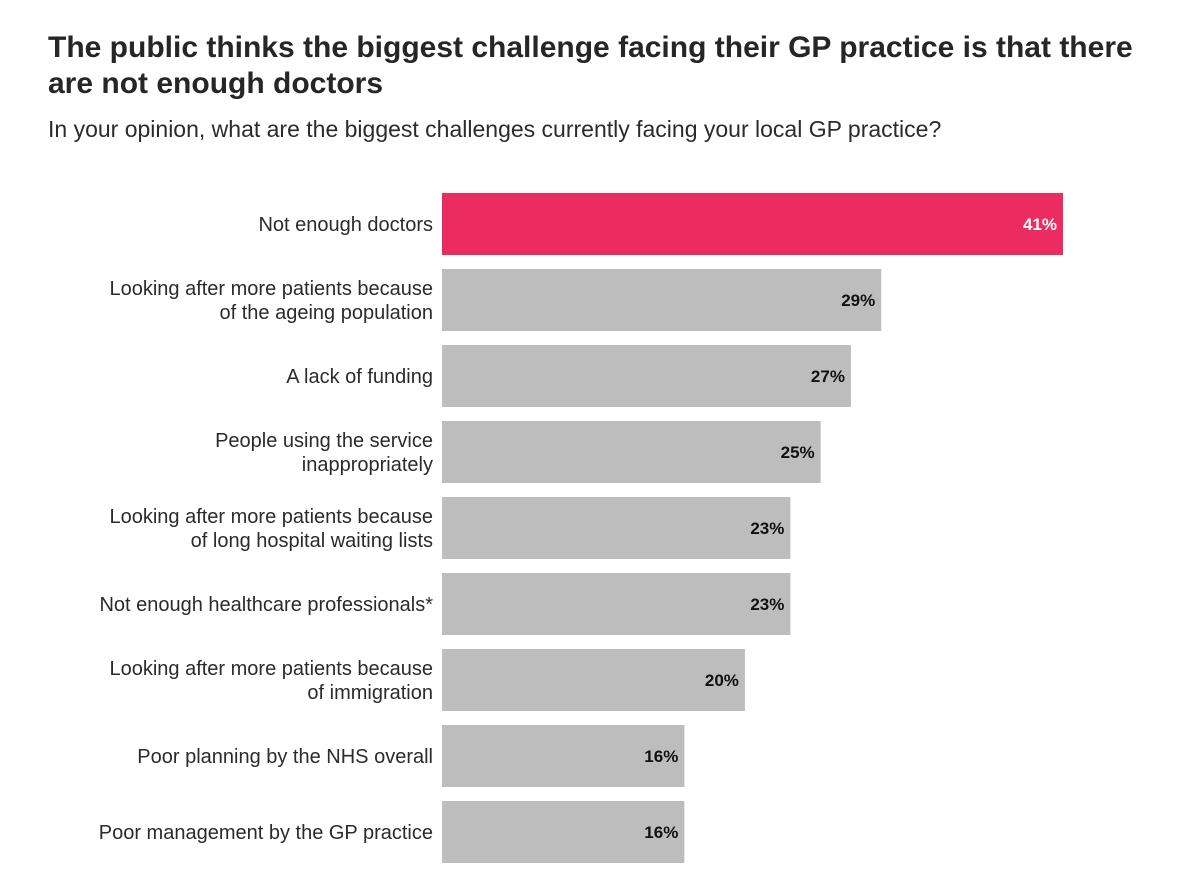 Image resolution: width=1199 pixels, height=893 pixels. I want to click on value-label-3: 27%, so click(828, 376).